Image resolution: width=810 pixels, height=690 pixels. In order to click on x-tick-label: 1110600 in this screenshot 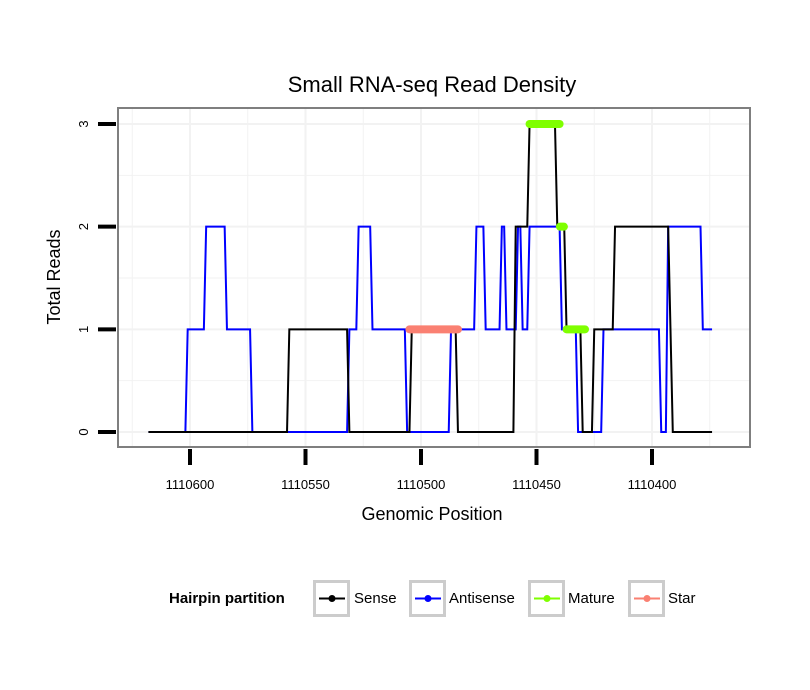, I will do `click(190, 484)`.